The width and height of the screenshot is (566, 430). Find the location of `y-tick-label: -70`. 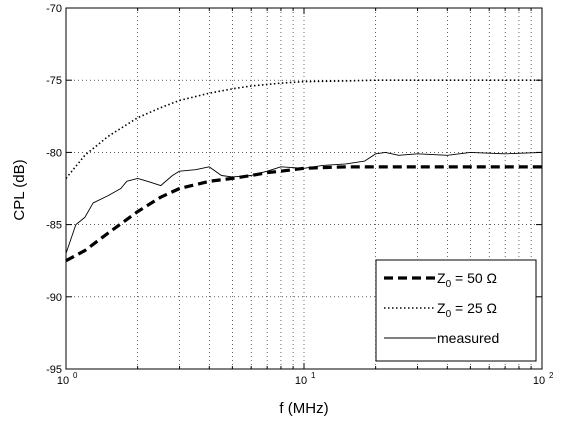

y-tick-label: -70 is located at coordinates (54, 9).